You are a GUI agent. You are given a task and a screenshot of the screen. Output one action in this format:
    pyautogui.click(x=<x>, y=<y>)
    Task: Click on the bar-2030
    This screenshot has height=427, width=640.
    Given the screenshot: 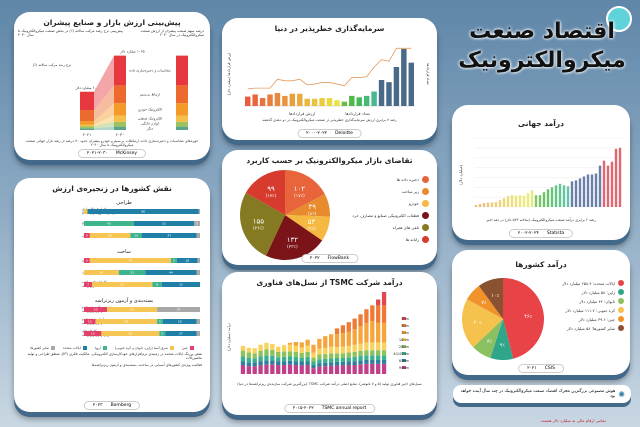 What is the action you would take?
    pyautogui.click(x=120, y=94)
    